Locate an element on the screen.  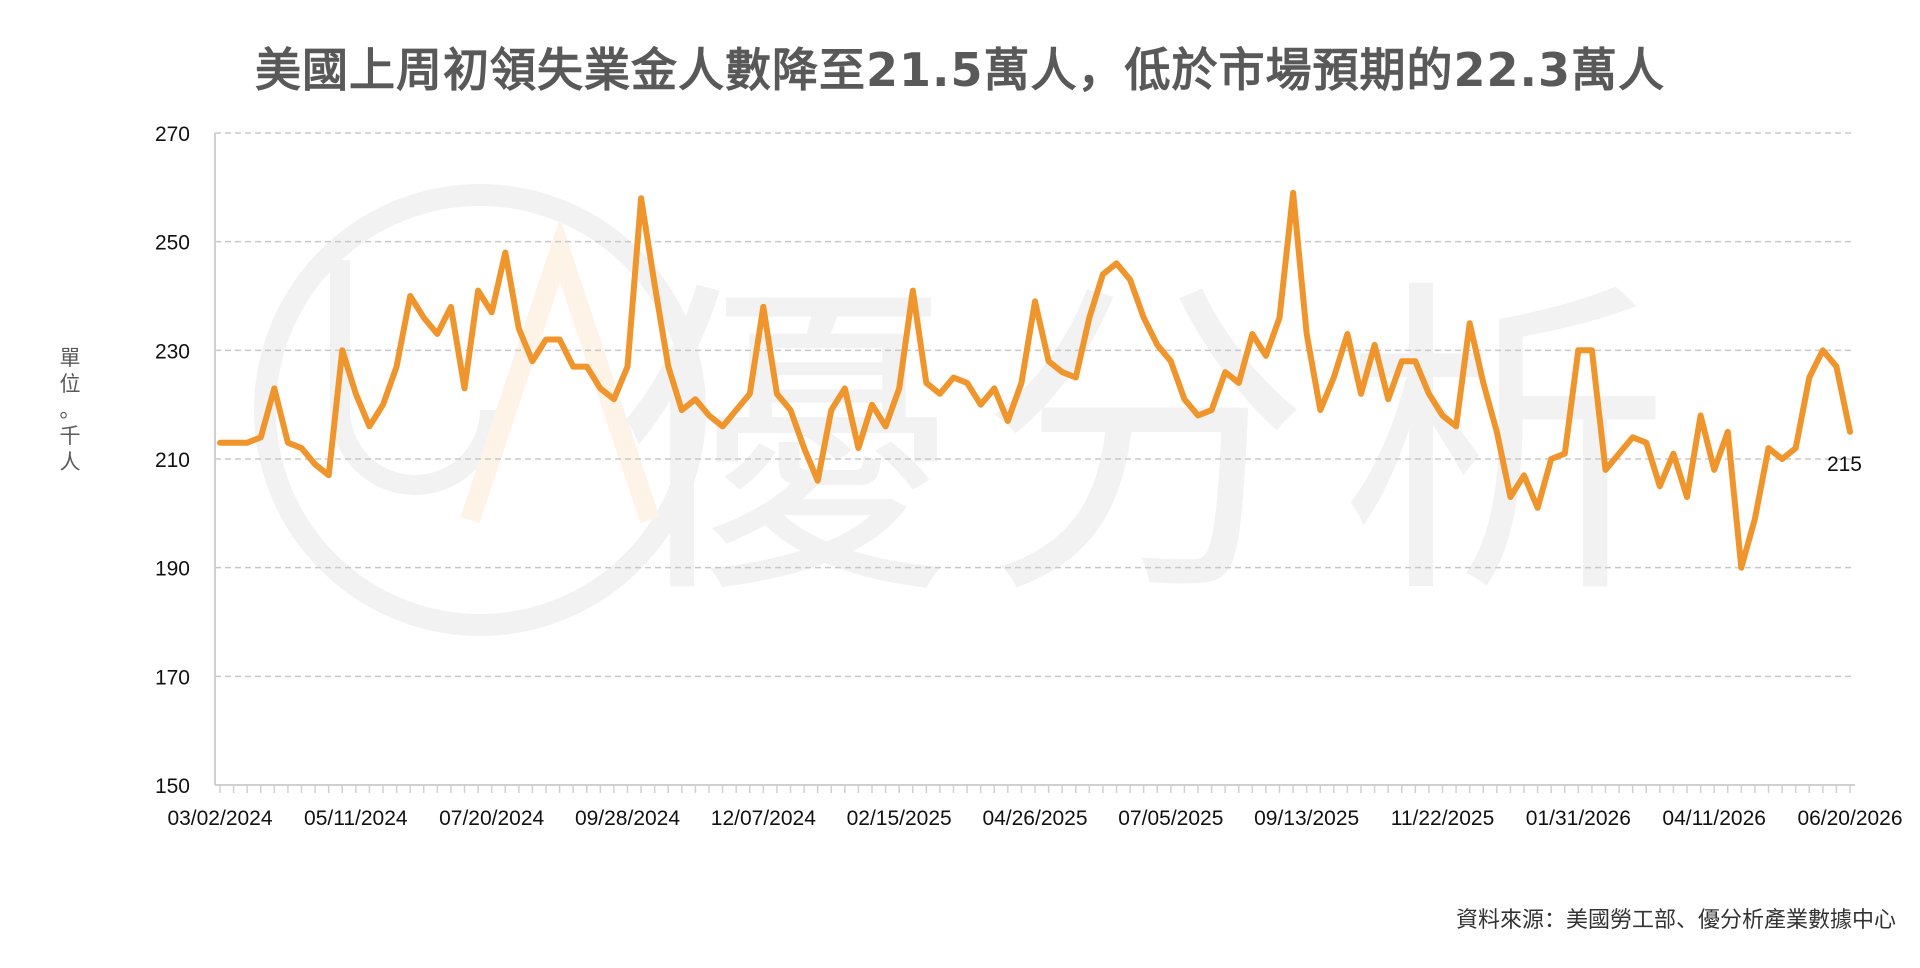
data-labels: 215 is located at coordinates (1844, 464).